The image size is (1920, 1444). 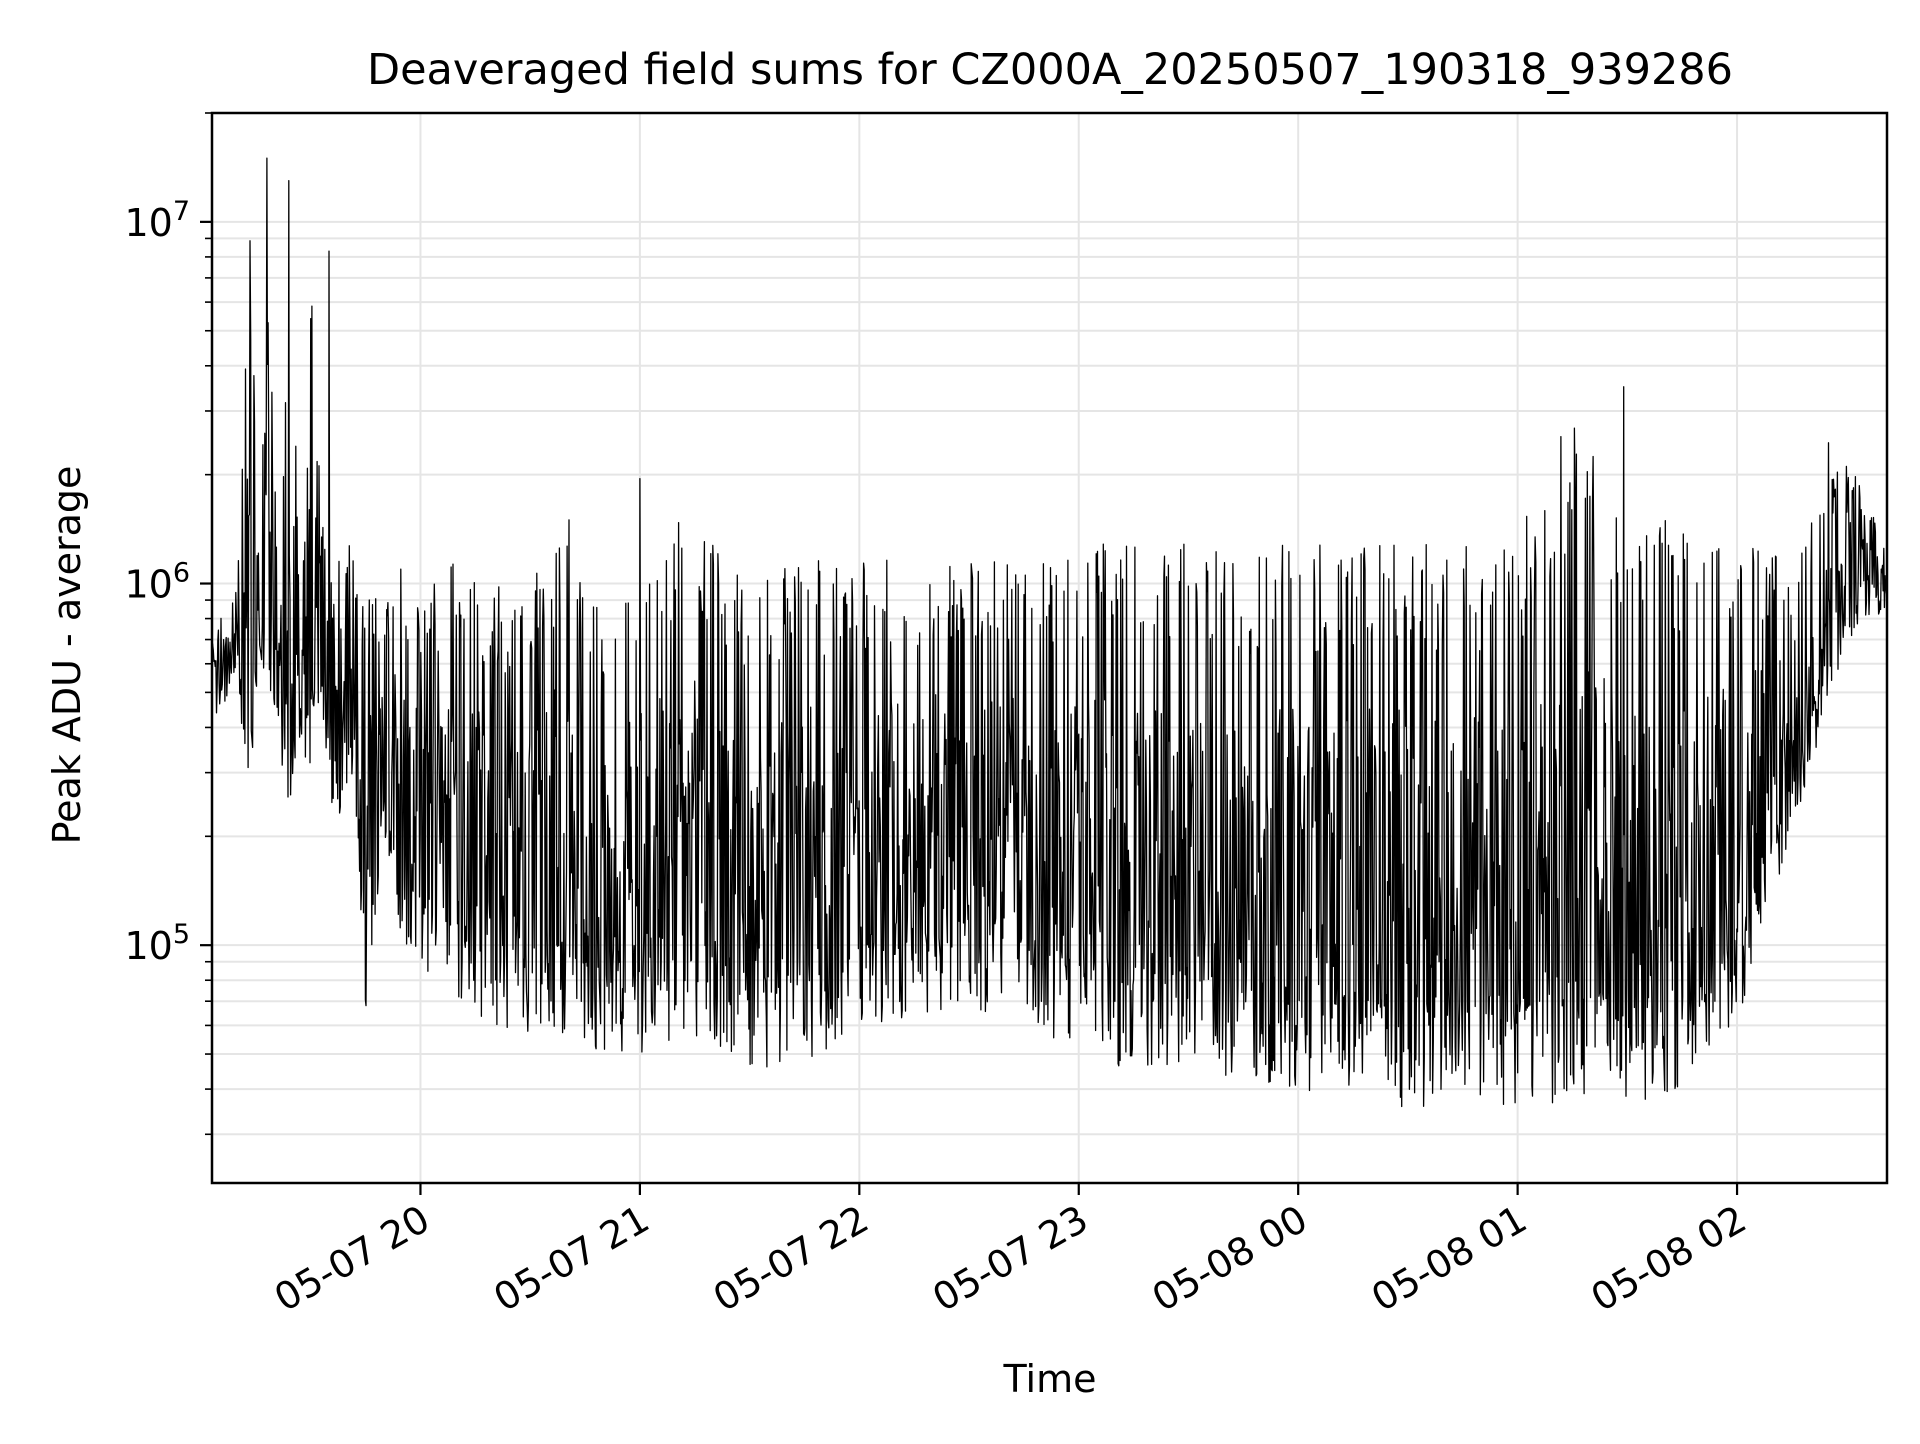 I want to click on y-axis: 105 106 107, so click(x=168, y=624).